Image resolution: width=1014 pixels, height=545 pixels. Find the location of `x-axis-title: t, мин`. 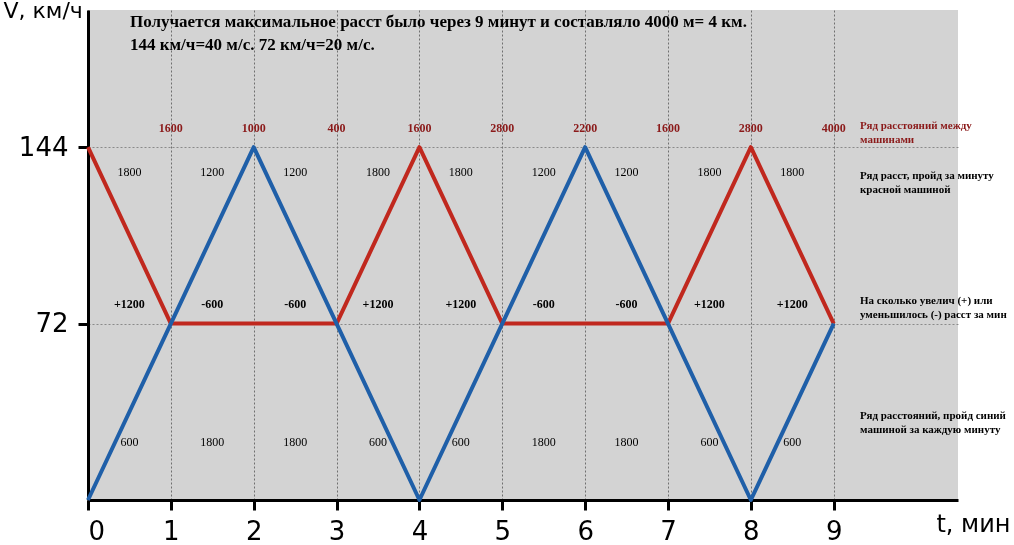

x-axis-title: t, мин is located at coordinates (973, 523).